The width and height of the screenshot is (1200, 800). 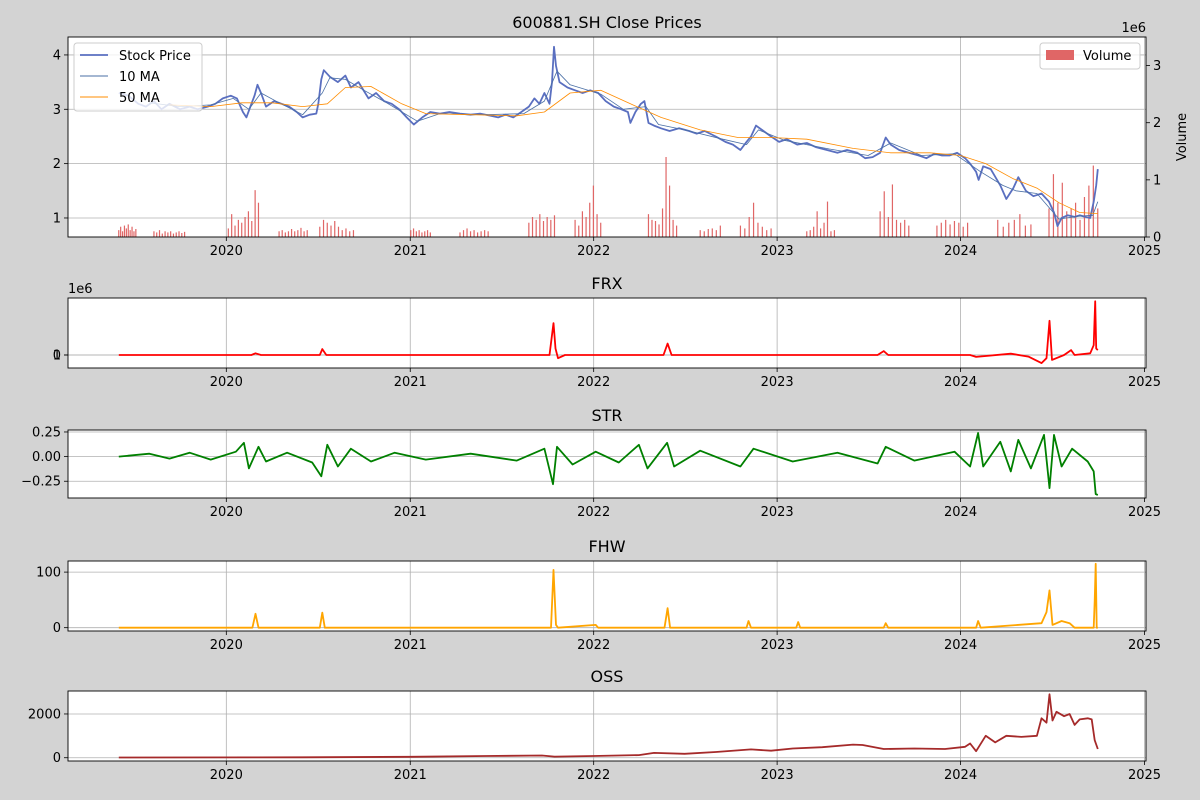 What do you see at coordinates (606, 415) in the screenshot?
I see `chart-title: STR` at bounding box center [606, 415].